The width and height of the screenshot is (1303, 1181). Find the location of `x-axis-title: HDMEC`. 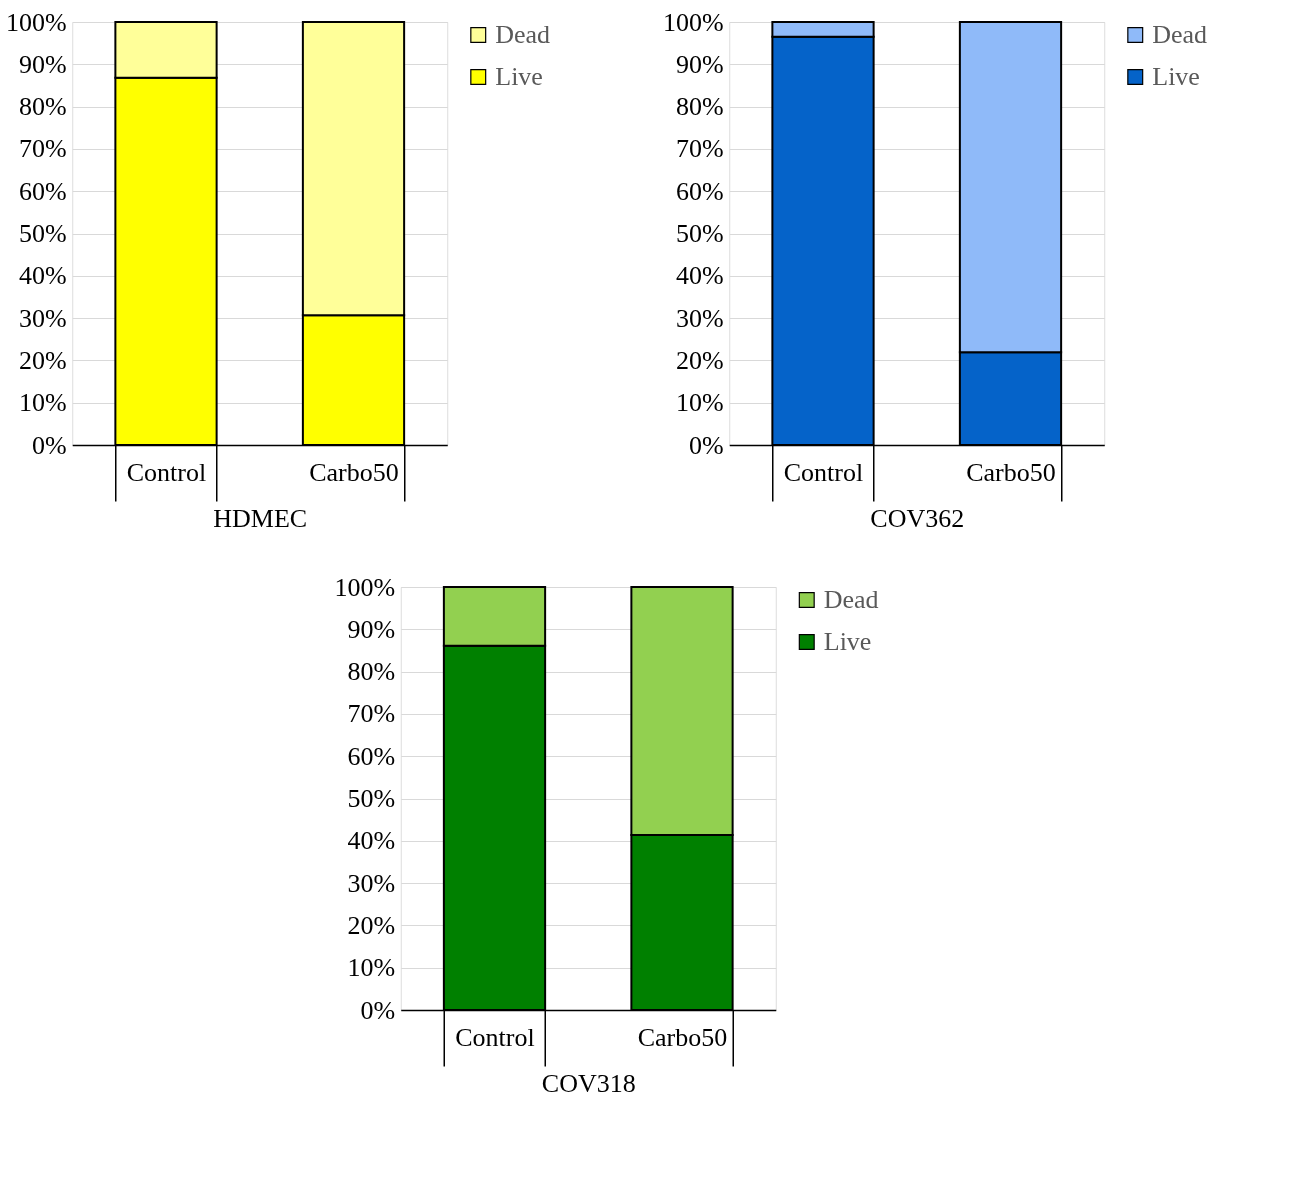

x-axis-title: HDMEC is located at coordinates (260, 519).